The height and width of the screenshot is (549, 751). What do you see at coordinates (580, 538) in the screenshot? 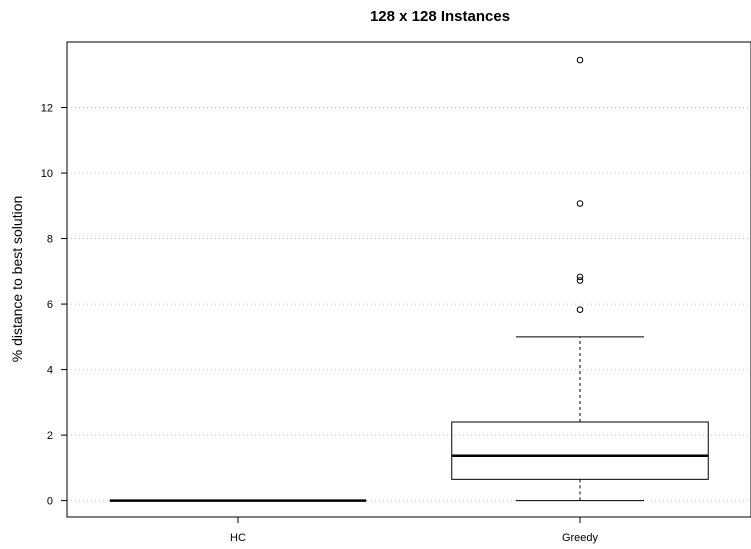
I see `x-tick-label: Greedy` at bounding box center [580, 538].